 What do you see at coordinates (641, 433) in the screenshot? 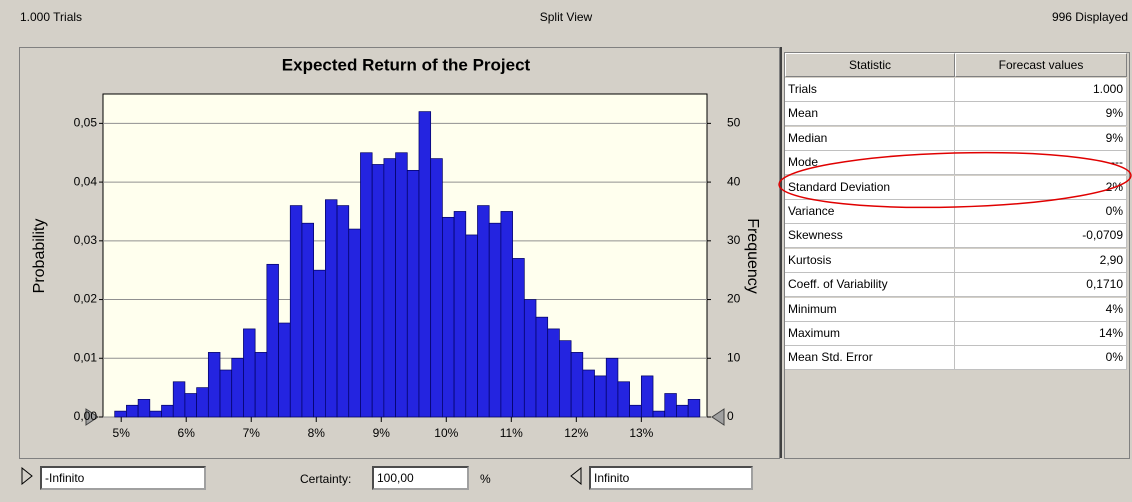
I see `x-tick-label: 13%` at bounding box center [641, 433].